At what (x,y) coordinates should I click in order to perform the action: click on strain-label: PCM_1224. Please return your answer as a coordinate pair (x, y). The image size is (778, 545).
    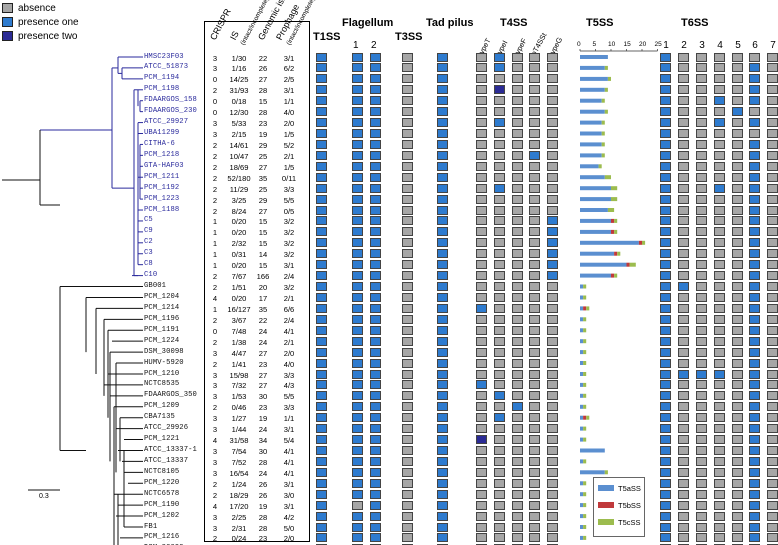
    Looking at the image, I should click on (162, 340).